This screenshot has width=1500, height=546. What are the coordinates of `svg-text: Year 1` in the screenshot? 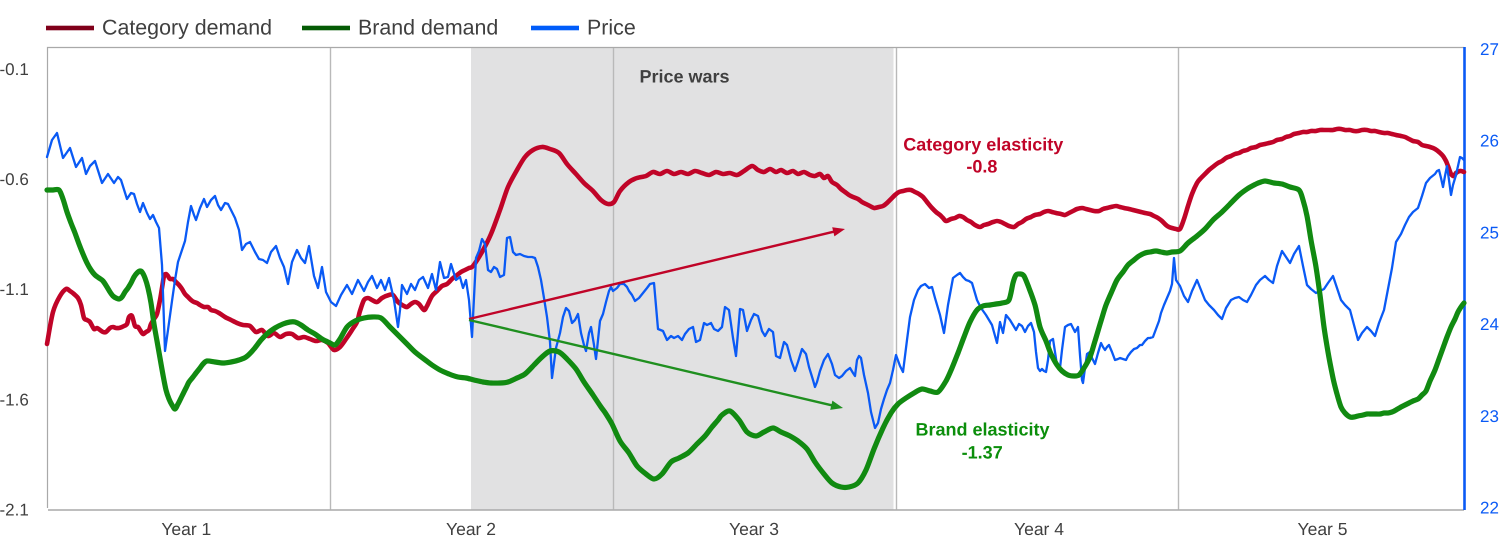 It's located at (186, 529).